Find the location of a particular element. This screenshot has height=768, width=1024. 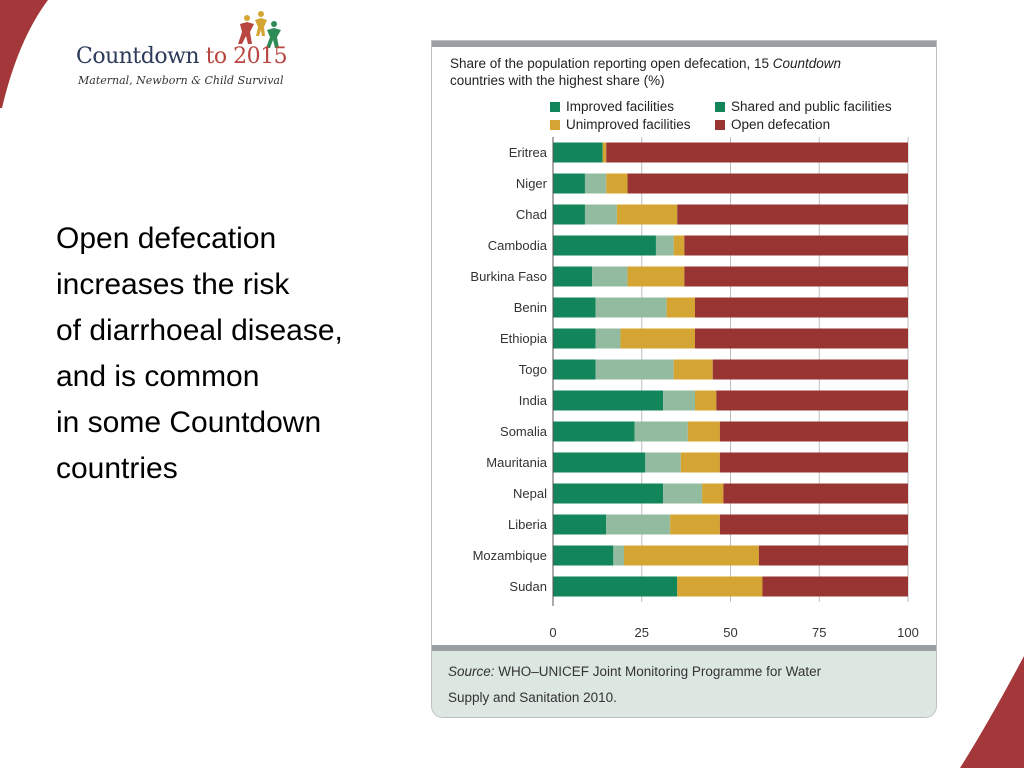

logo-title: Countdown to 2015 is located at coordinates (182, 56).